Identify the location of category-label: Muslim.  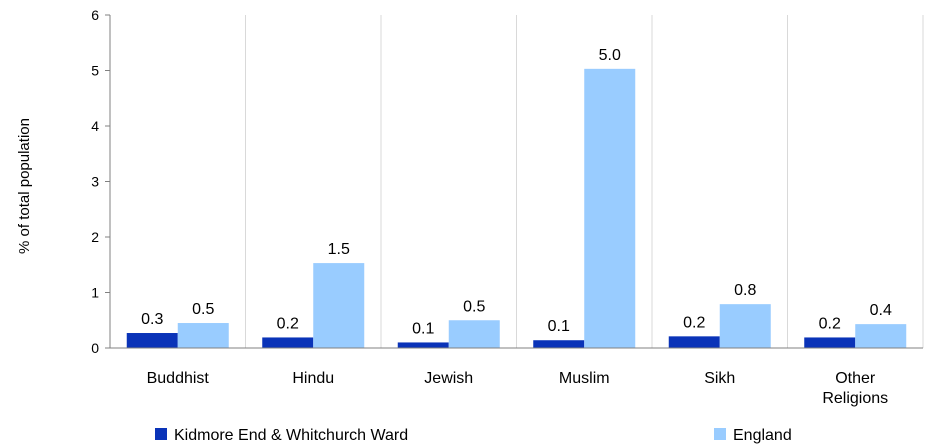
(584, 378).